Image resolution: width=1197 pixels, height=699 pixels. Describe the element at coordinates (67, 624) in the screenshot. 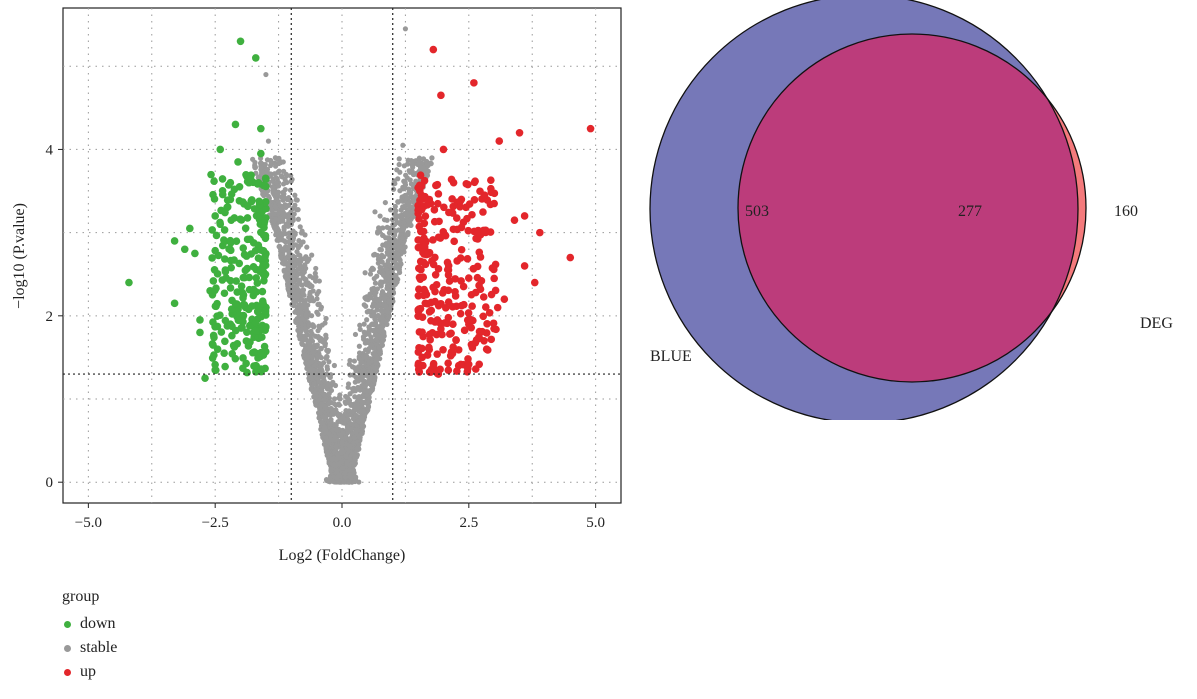

I see `legend-dot-down` at that location.